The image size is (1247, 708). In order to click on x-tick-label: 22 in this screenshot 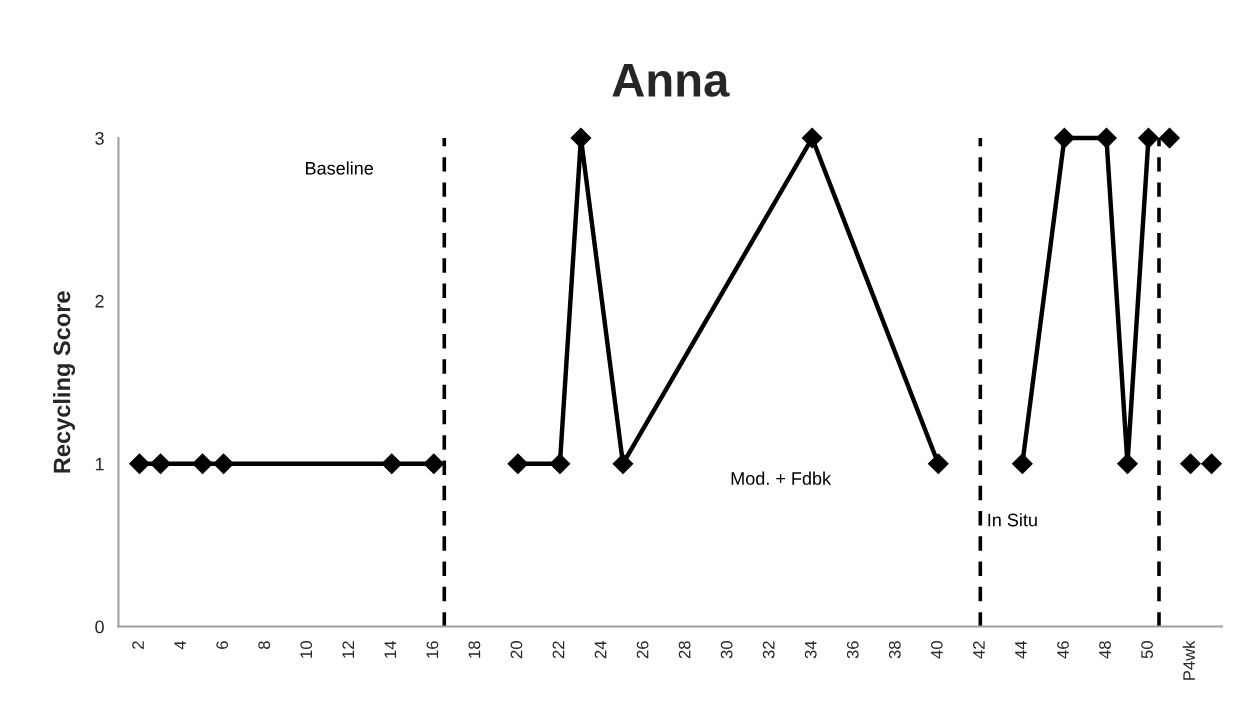, I will do `click(558, 650)`.